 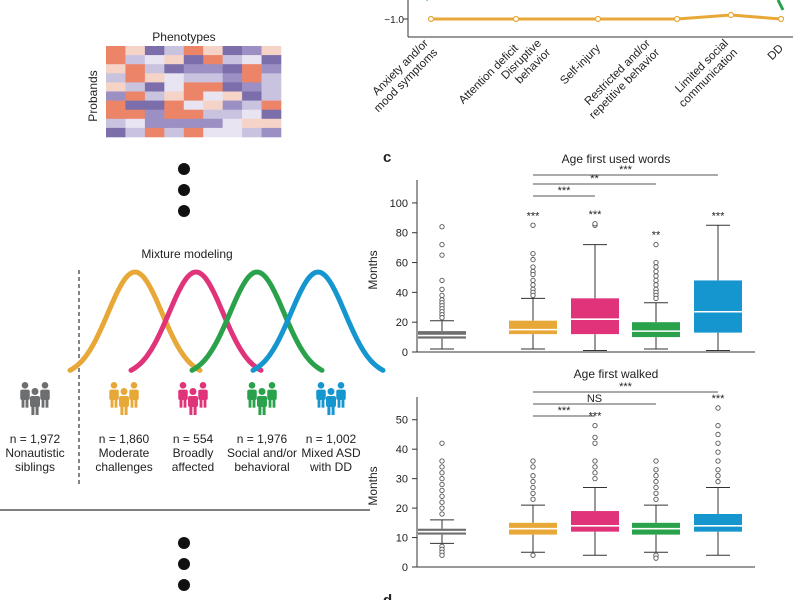 What do you see at coordinates (442, 287) in the screenshot?
I see `box-grey` at bounding box center [442, 287].